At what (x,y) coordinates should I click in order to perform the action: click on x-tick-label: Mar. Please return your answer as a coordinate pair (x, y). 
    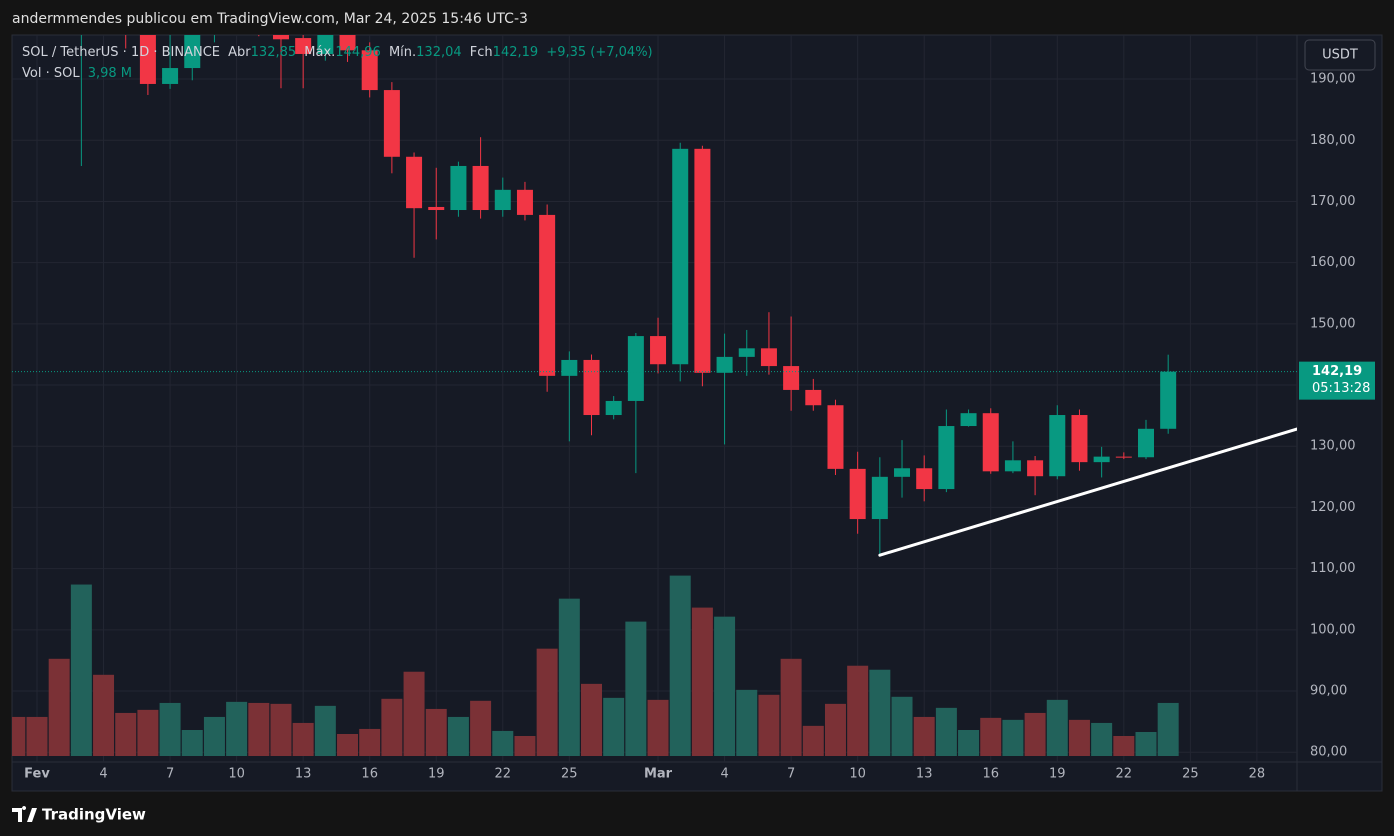
    Looking at the image, I should click on (658, 774).